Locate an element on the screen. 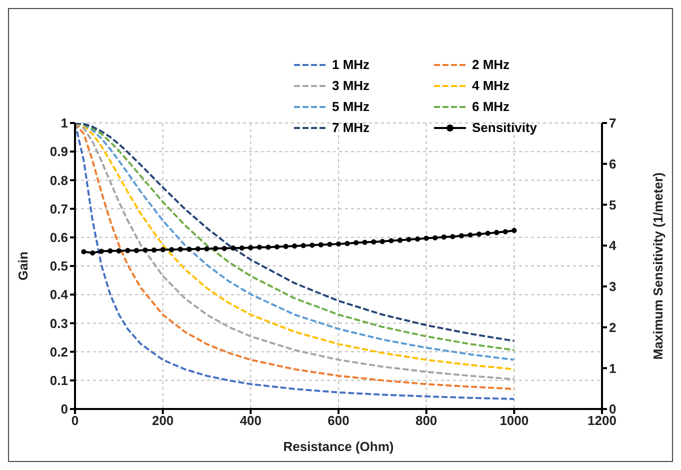  x-tick-label: 800 is located at coordinates (426, 420).